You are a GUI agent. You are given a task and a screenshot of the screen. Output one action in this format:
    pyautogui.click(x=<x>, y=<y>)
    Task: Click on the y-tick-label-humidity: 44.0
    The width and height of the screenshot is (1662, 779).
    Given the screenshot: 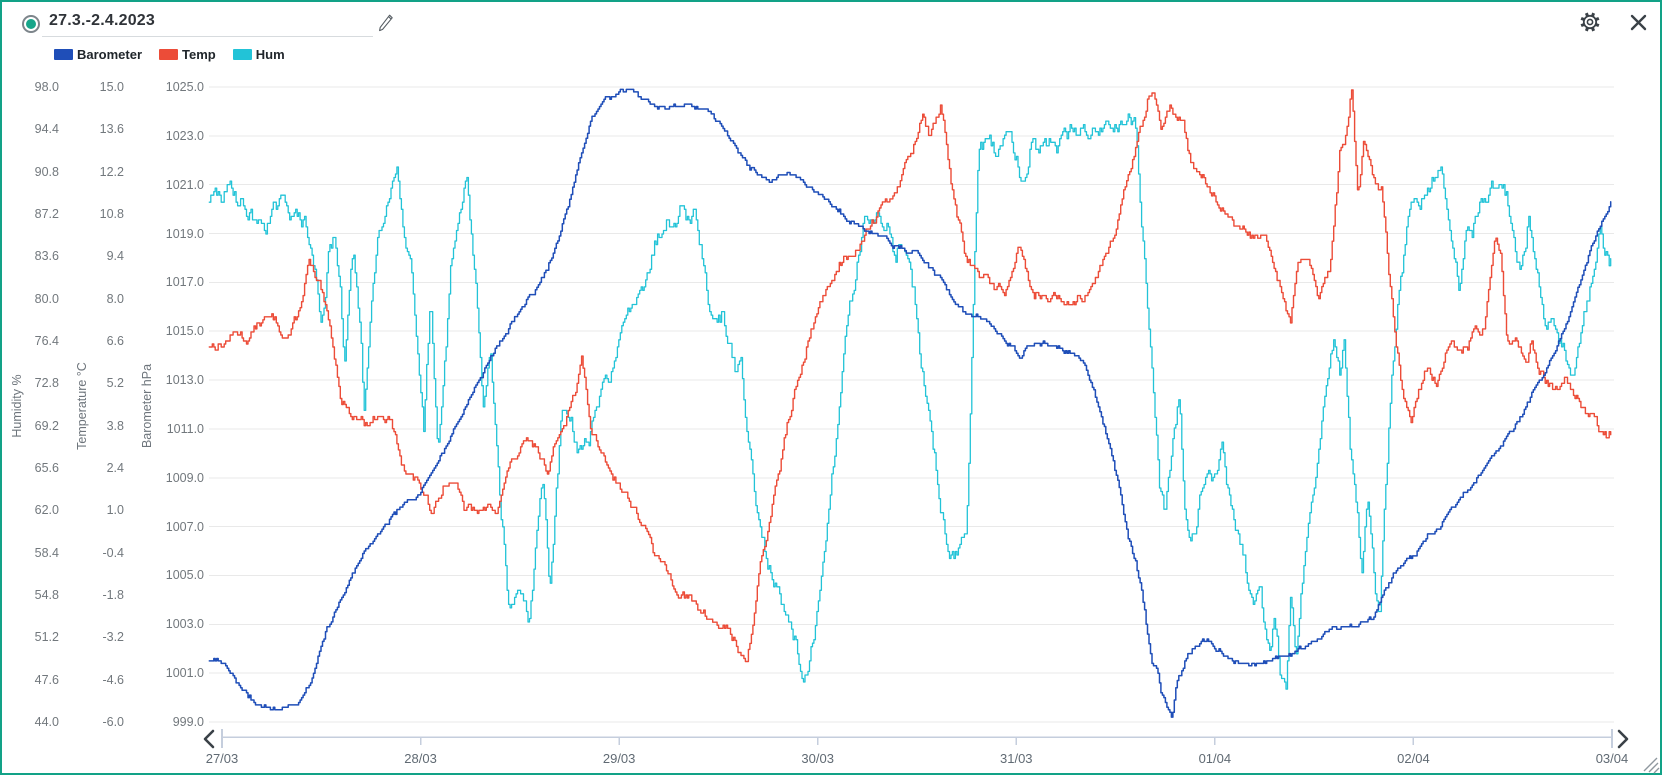 What is the action you would take?
    pyautogui.click(x=46, y=722)
    